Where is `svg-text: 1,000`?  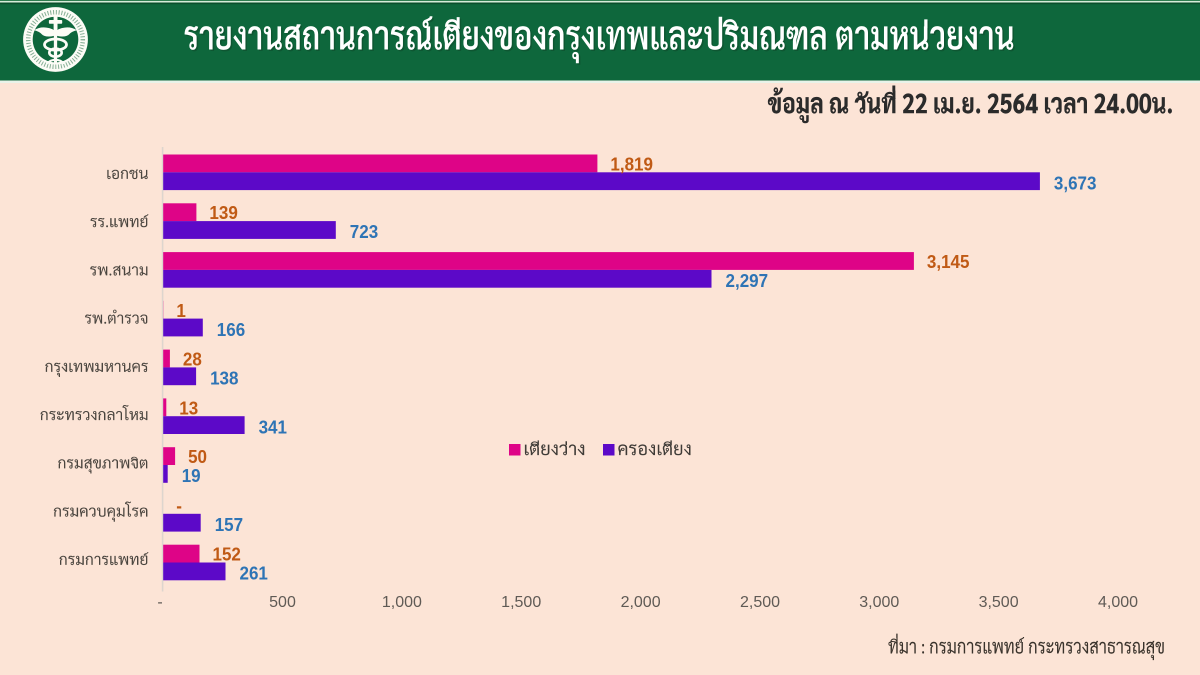 svg-text: 1,000 is located at coordinates (402, 602).